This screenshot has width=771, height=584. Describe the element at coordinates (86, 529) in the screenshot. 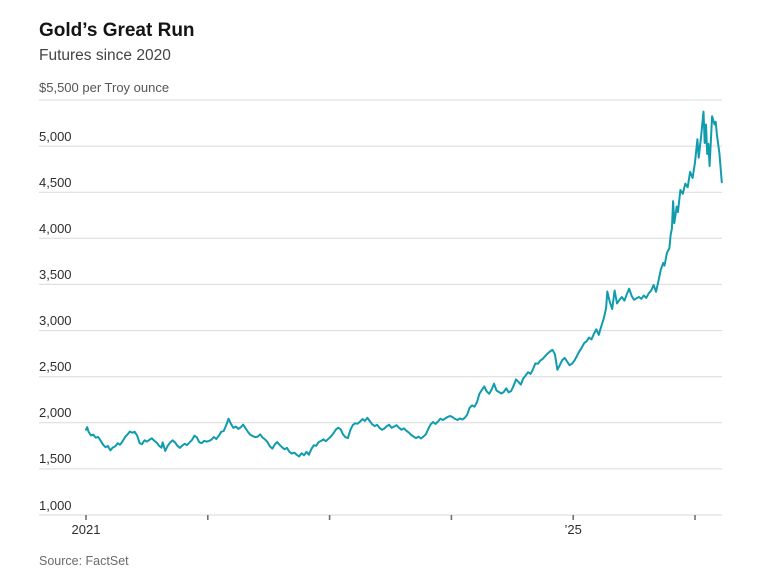

I see `x-axis-label: 2021` at that location.